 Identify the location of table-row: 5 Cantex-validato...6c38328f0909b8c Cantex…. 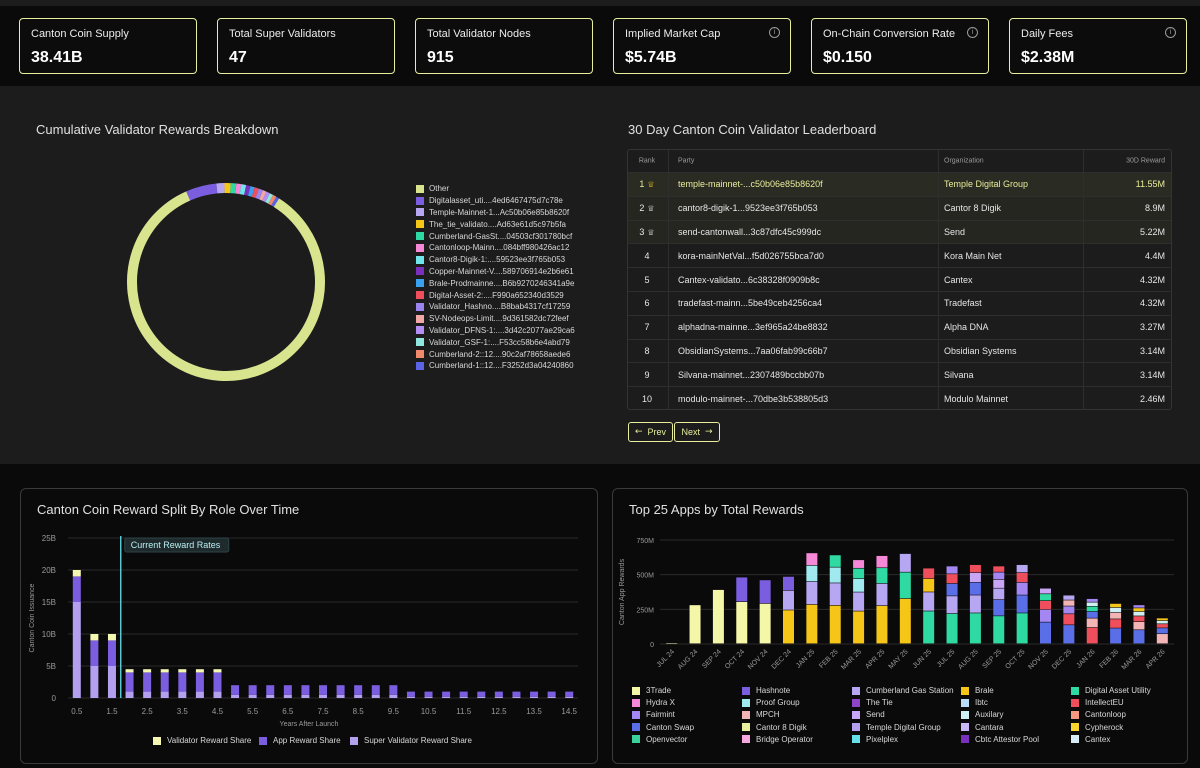
(899, 279).